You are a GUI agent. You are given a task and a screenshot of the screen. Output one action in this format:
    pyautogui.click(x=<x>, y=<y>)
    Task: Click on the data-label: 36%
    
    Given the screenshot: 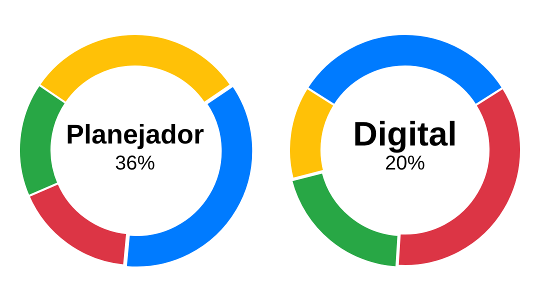 What is the action you would take?
    pyautogui.click(x=135, y=163)
    